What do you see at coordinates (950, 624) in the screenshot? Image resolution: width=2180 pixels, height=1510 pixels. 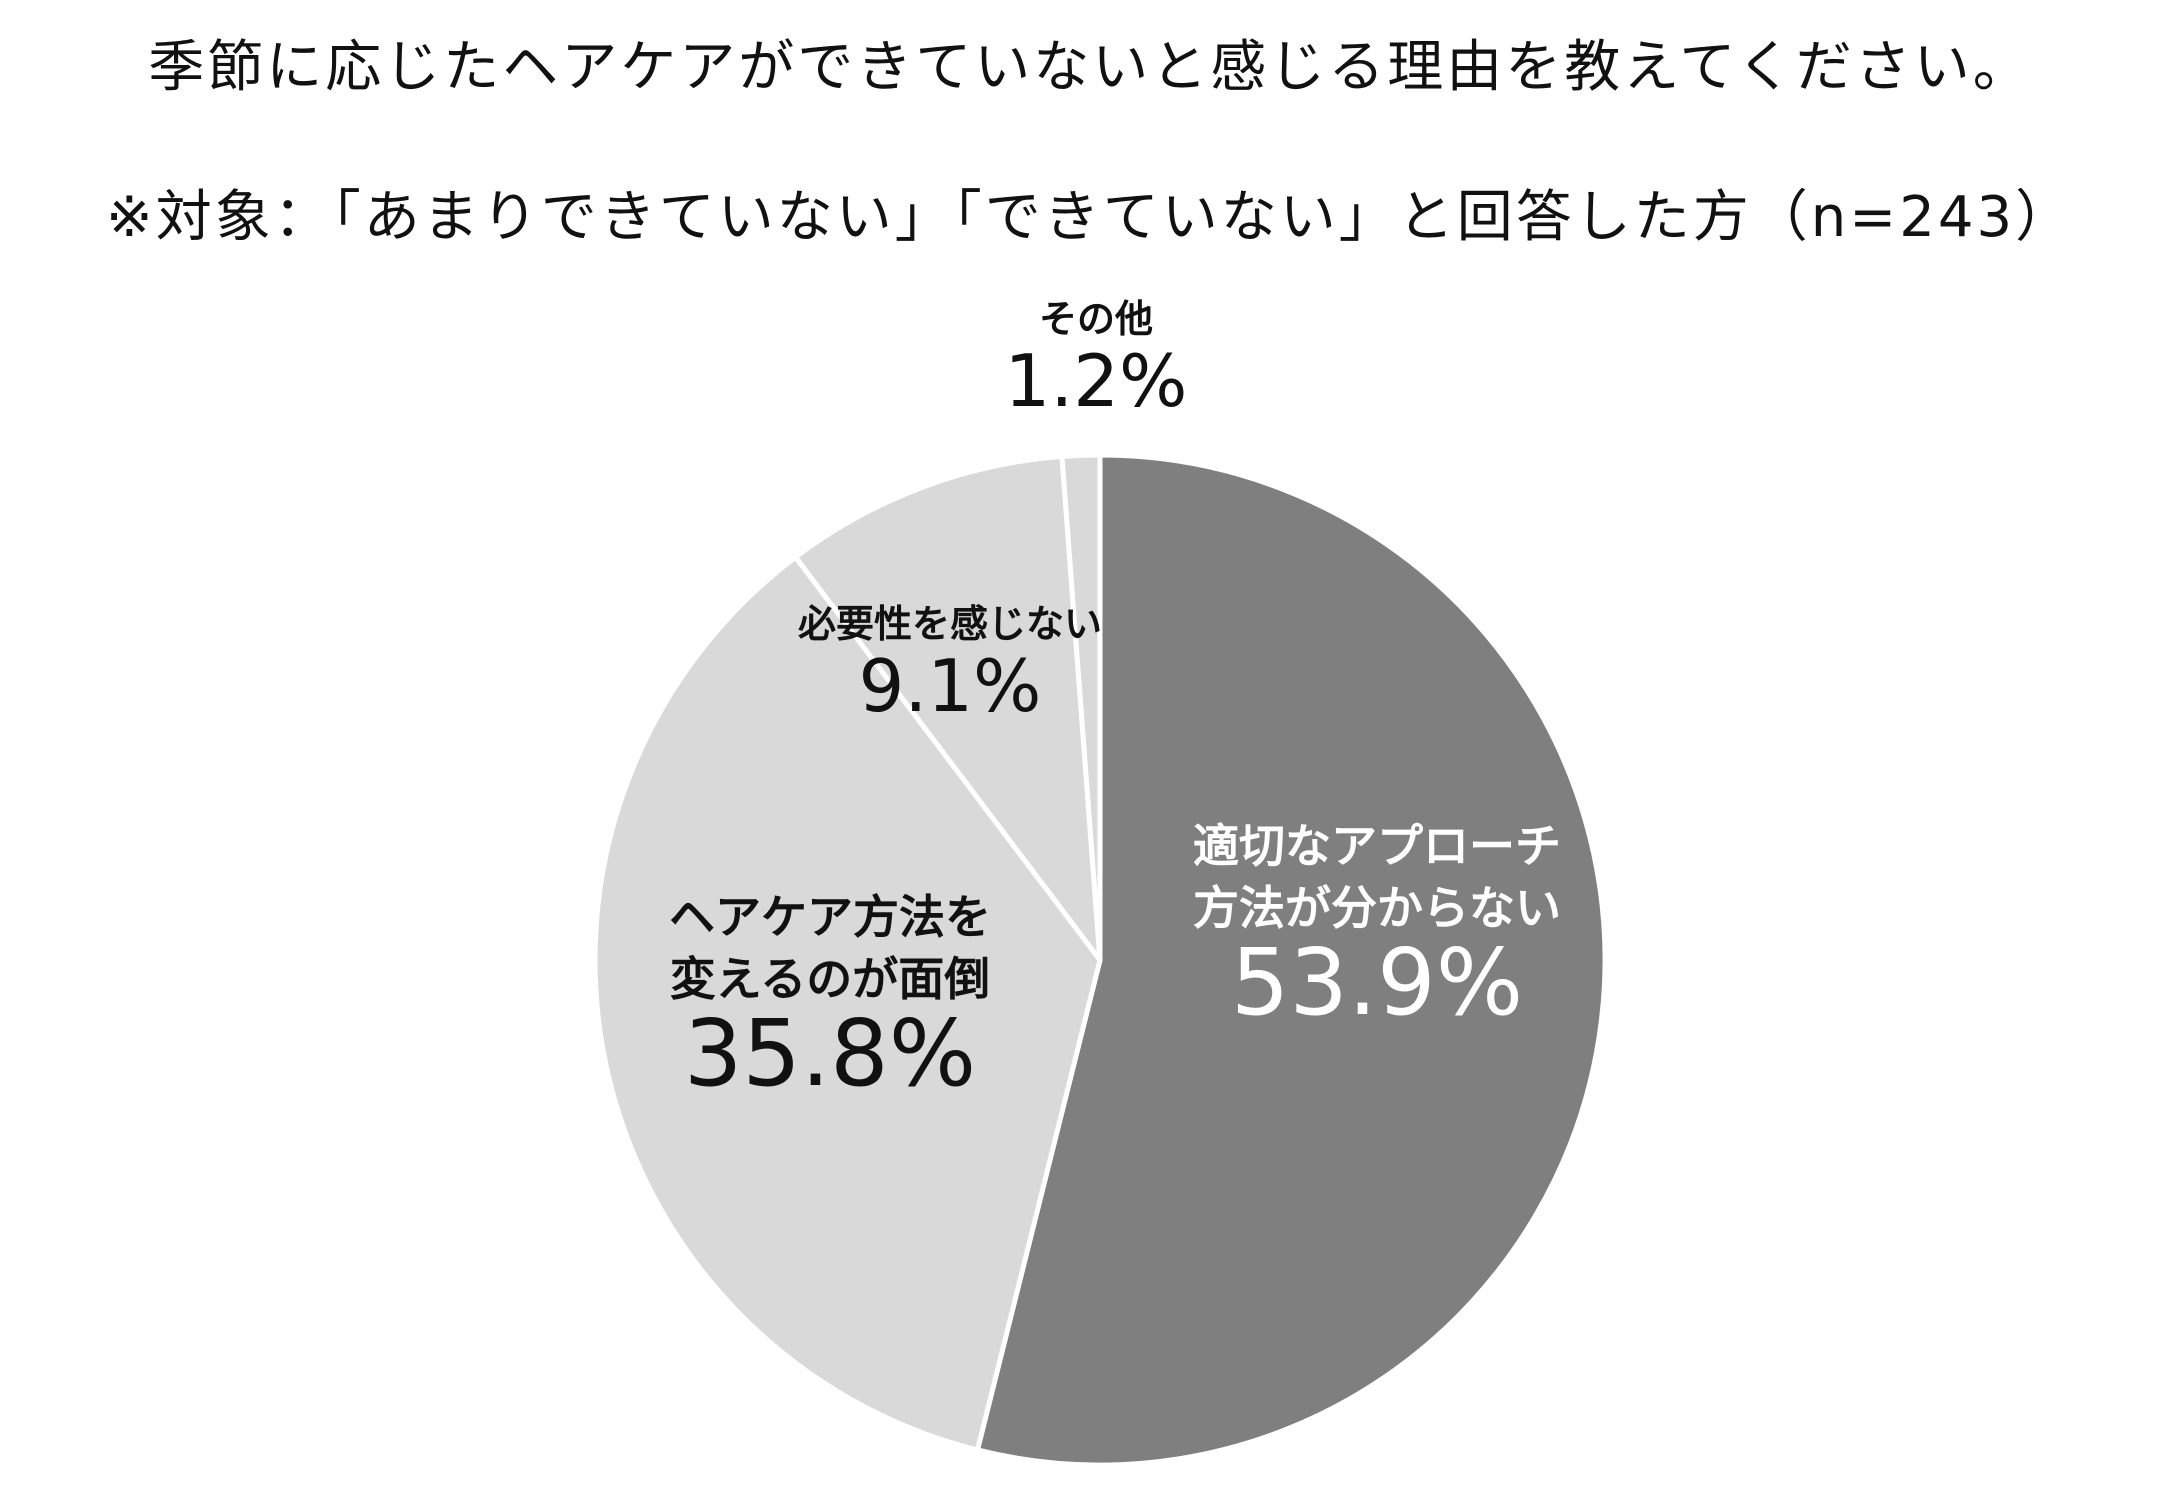 I see `slice-label-3-line-1: 必要性を感じない` at bounding box center [950, 624].